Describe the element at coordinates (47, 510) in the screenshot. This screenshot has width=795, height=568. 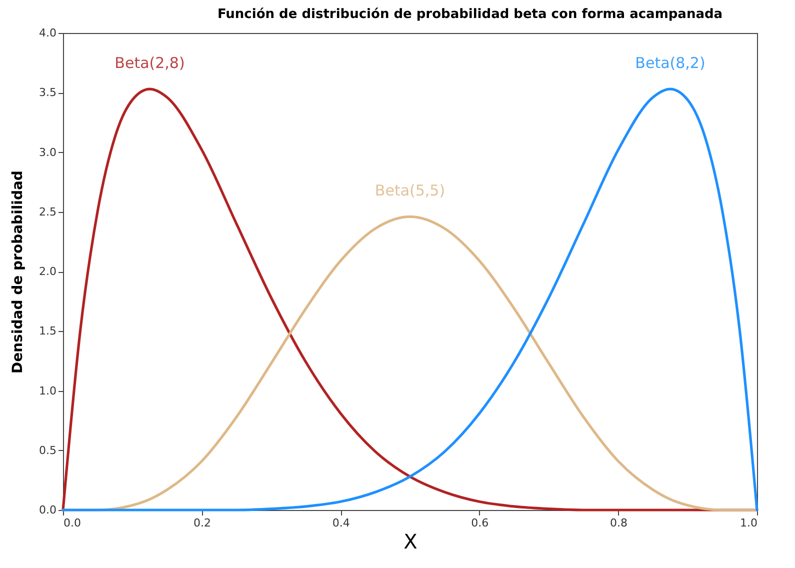
I see `y-tick-label: 0.0` at that location.